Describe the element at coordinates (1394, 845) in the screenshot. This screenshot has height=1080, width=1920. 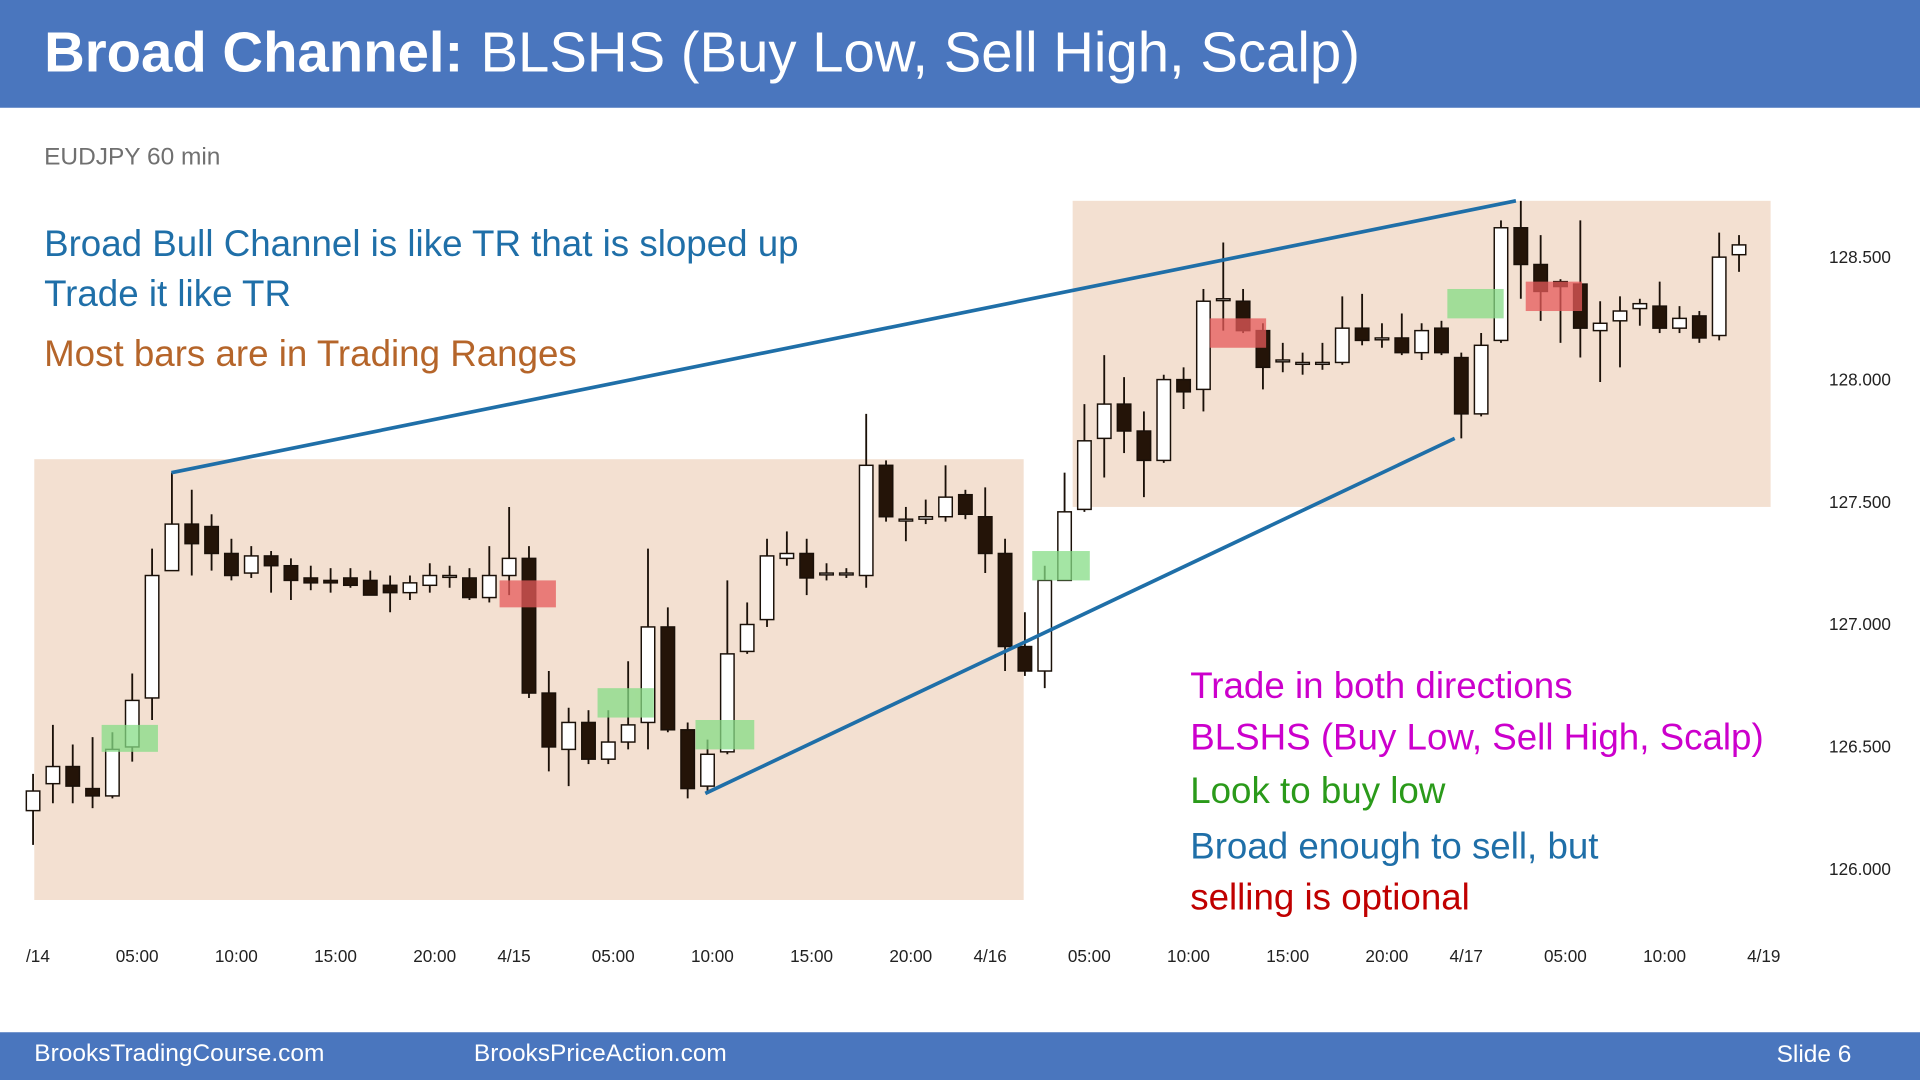
I see `annotation: Broad enough to sell, but` at that location.